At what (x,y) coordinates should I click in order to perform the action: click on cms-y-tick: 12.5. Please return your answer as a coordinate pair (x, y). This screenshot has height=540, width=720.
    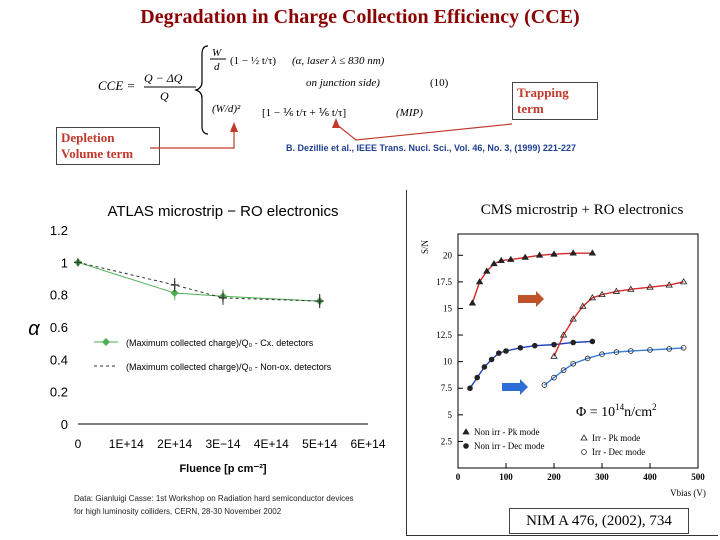
    Looking at the image, I should click on (444, 335).